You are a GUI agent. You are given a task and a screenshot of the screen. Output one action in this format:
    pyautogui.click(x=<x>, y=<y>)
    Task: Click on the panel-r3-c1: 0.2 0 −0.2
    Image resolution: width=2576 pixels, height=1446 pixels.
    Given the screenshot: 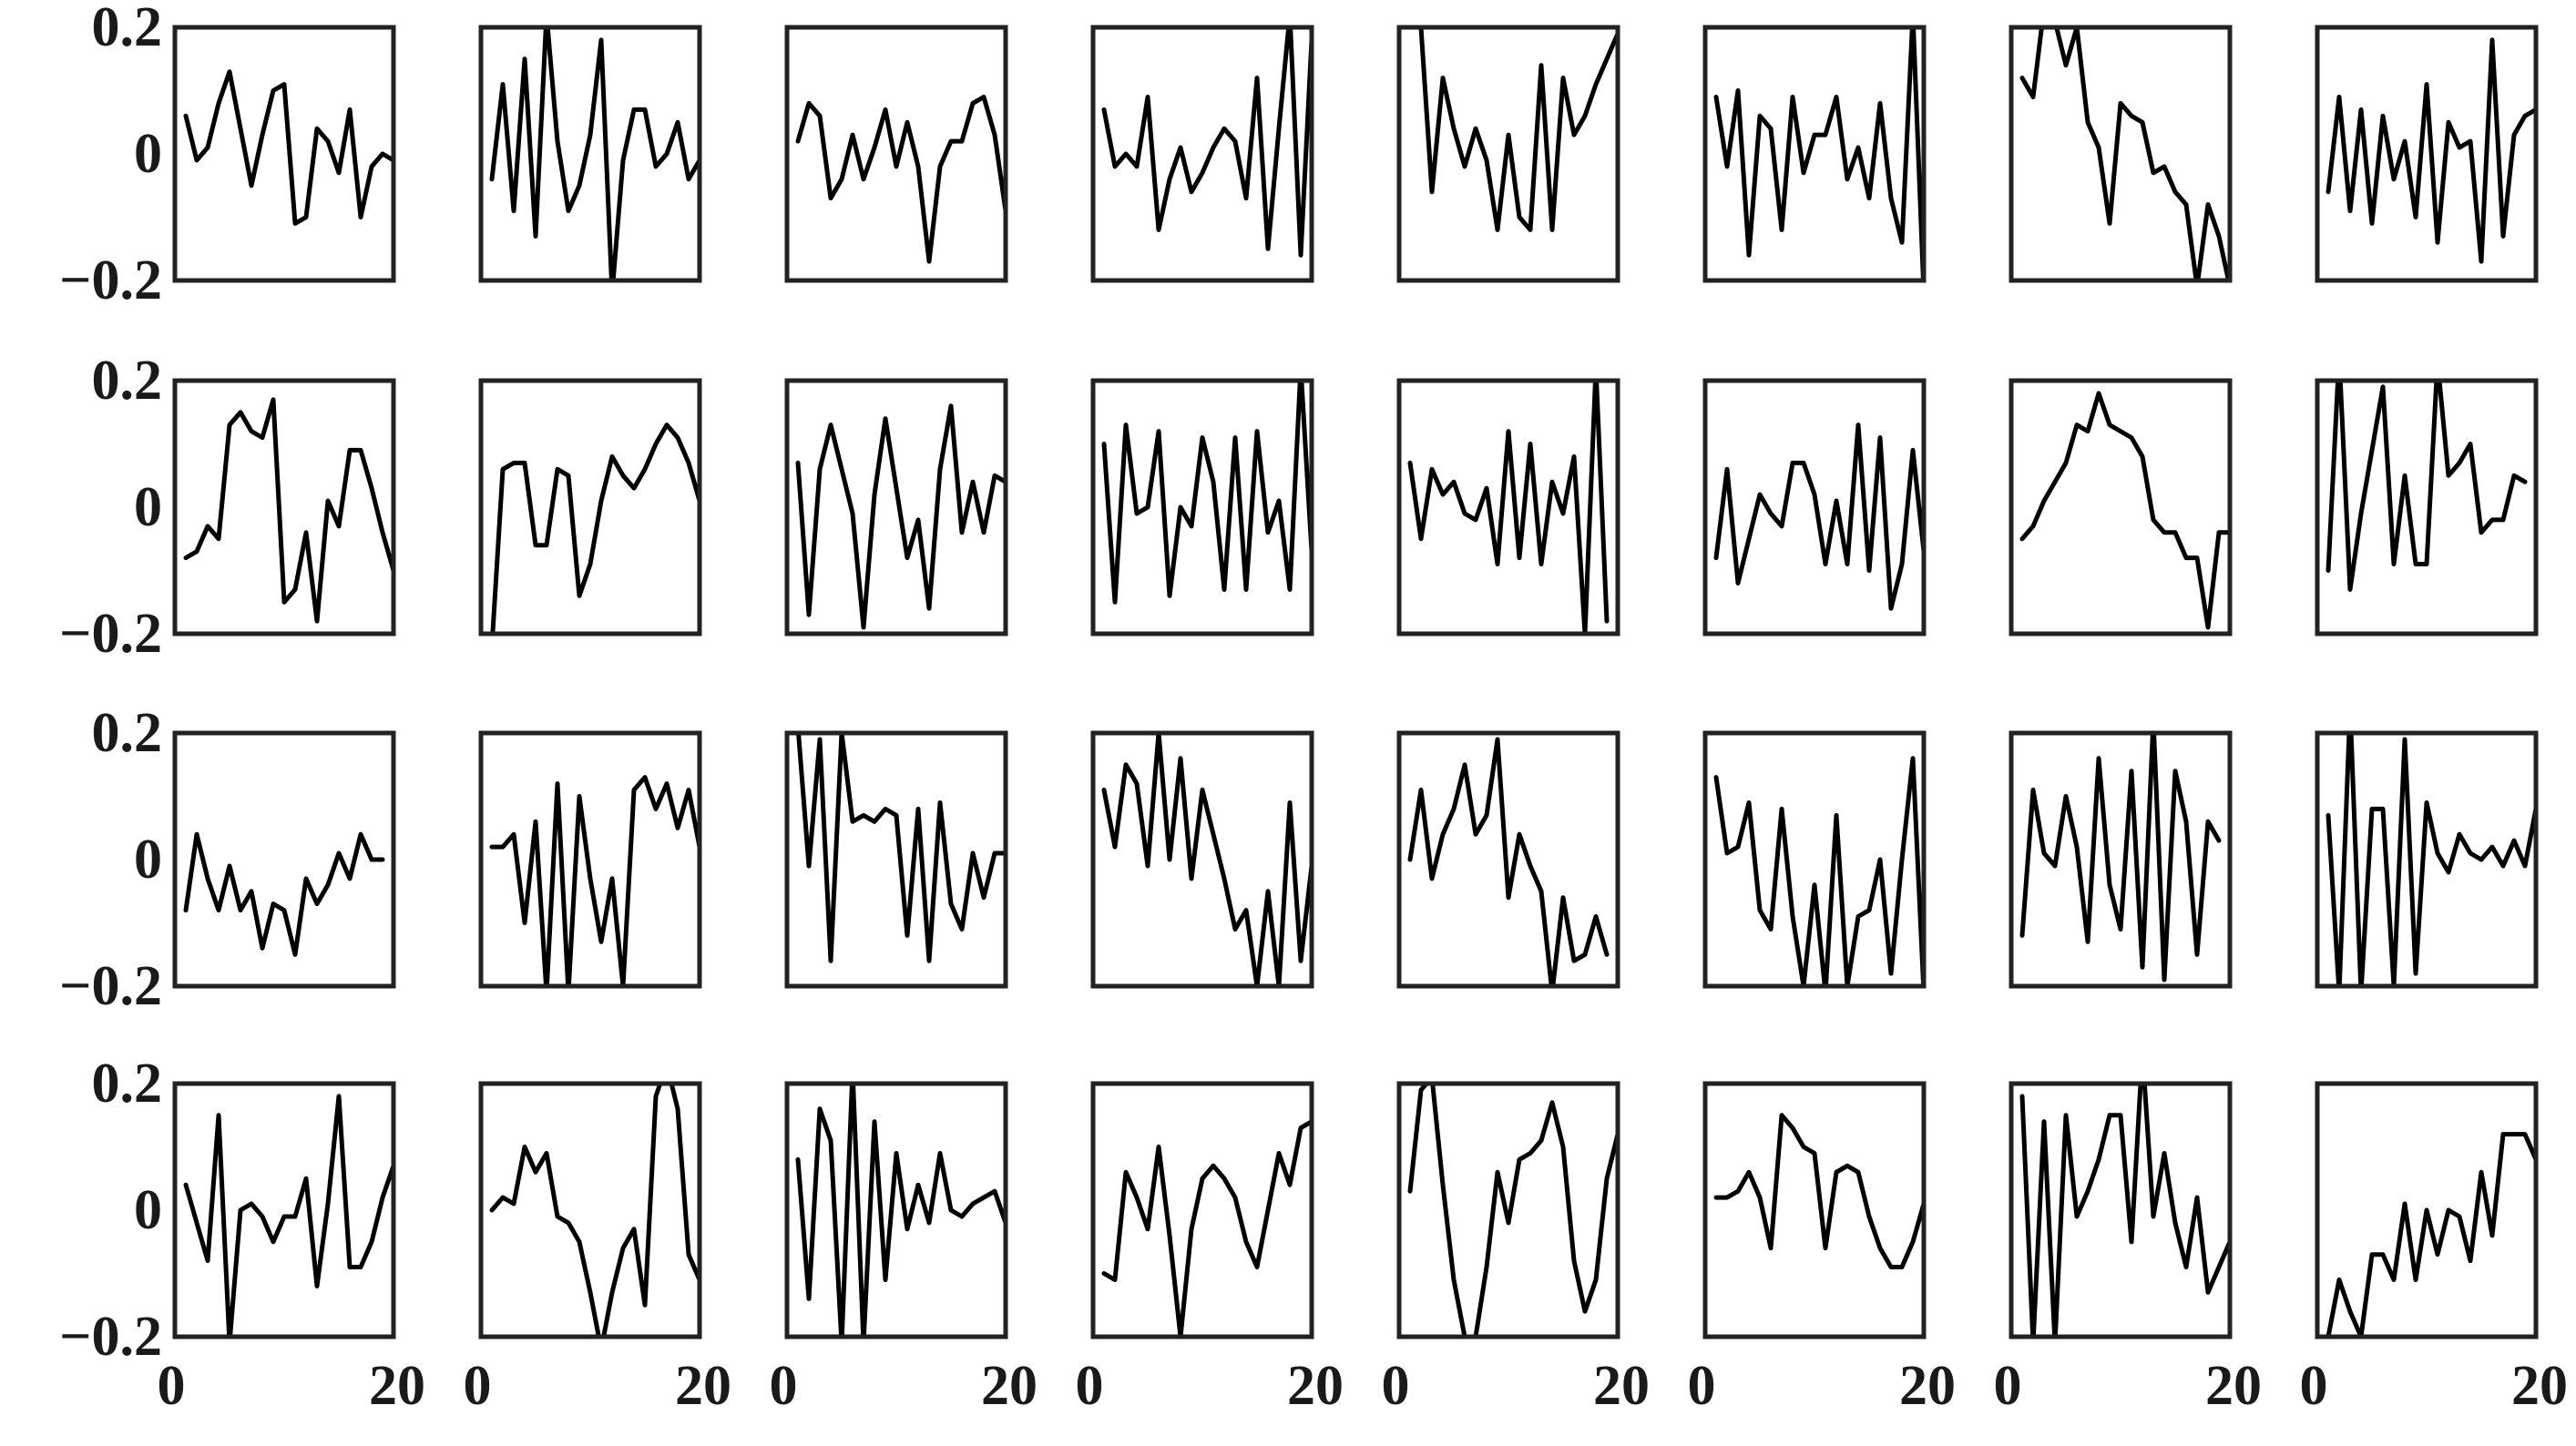 What is the action you would take?
    pyautogui.click(x=227, y=860)
    